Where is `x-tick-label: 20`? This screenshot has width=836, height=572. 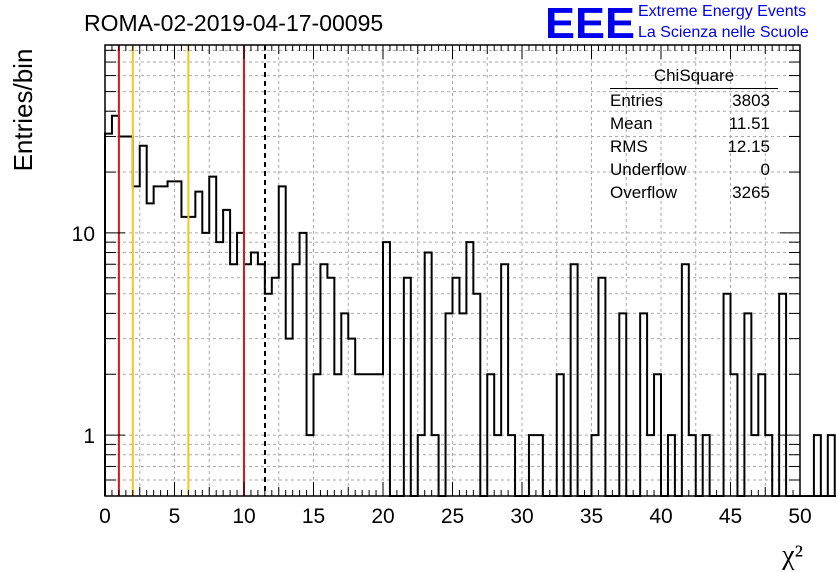 x-tick-label: 20 is located at coordinates (382, 516).